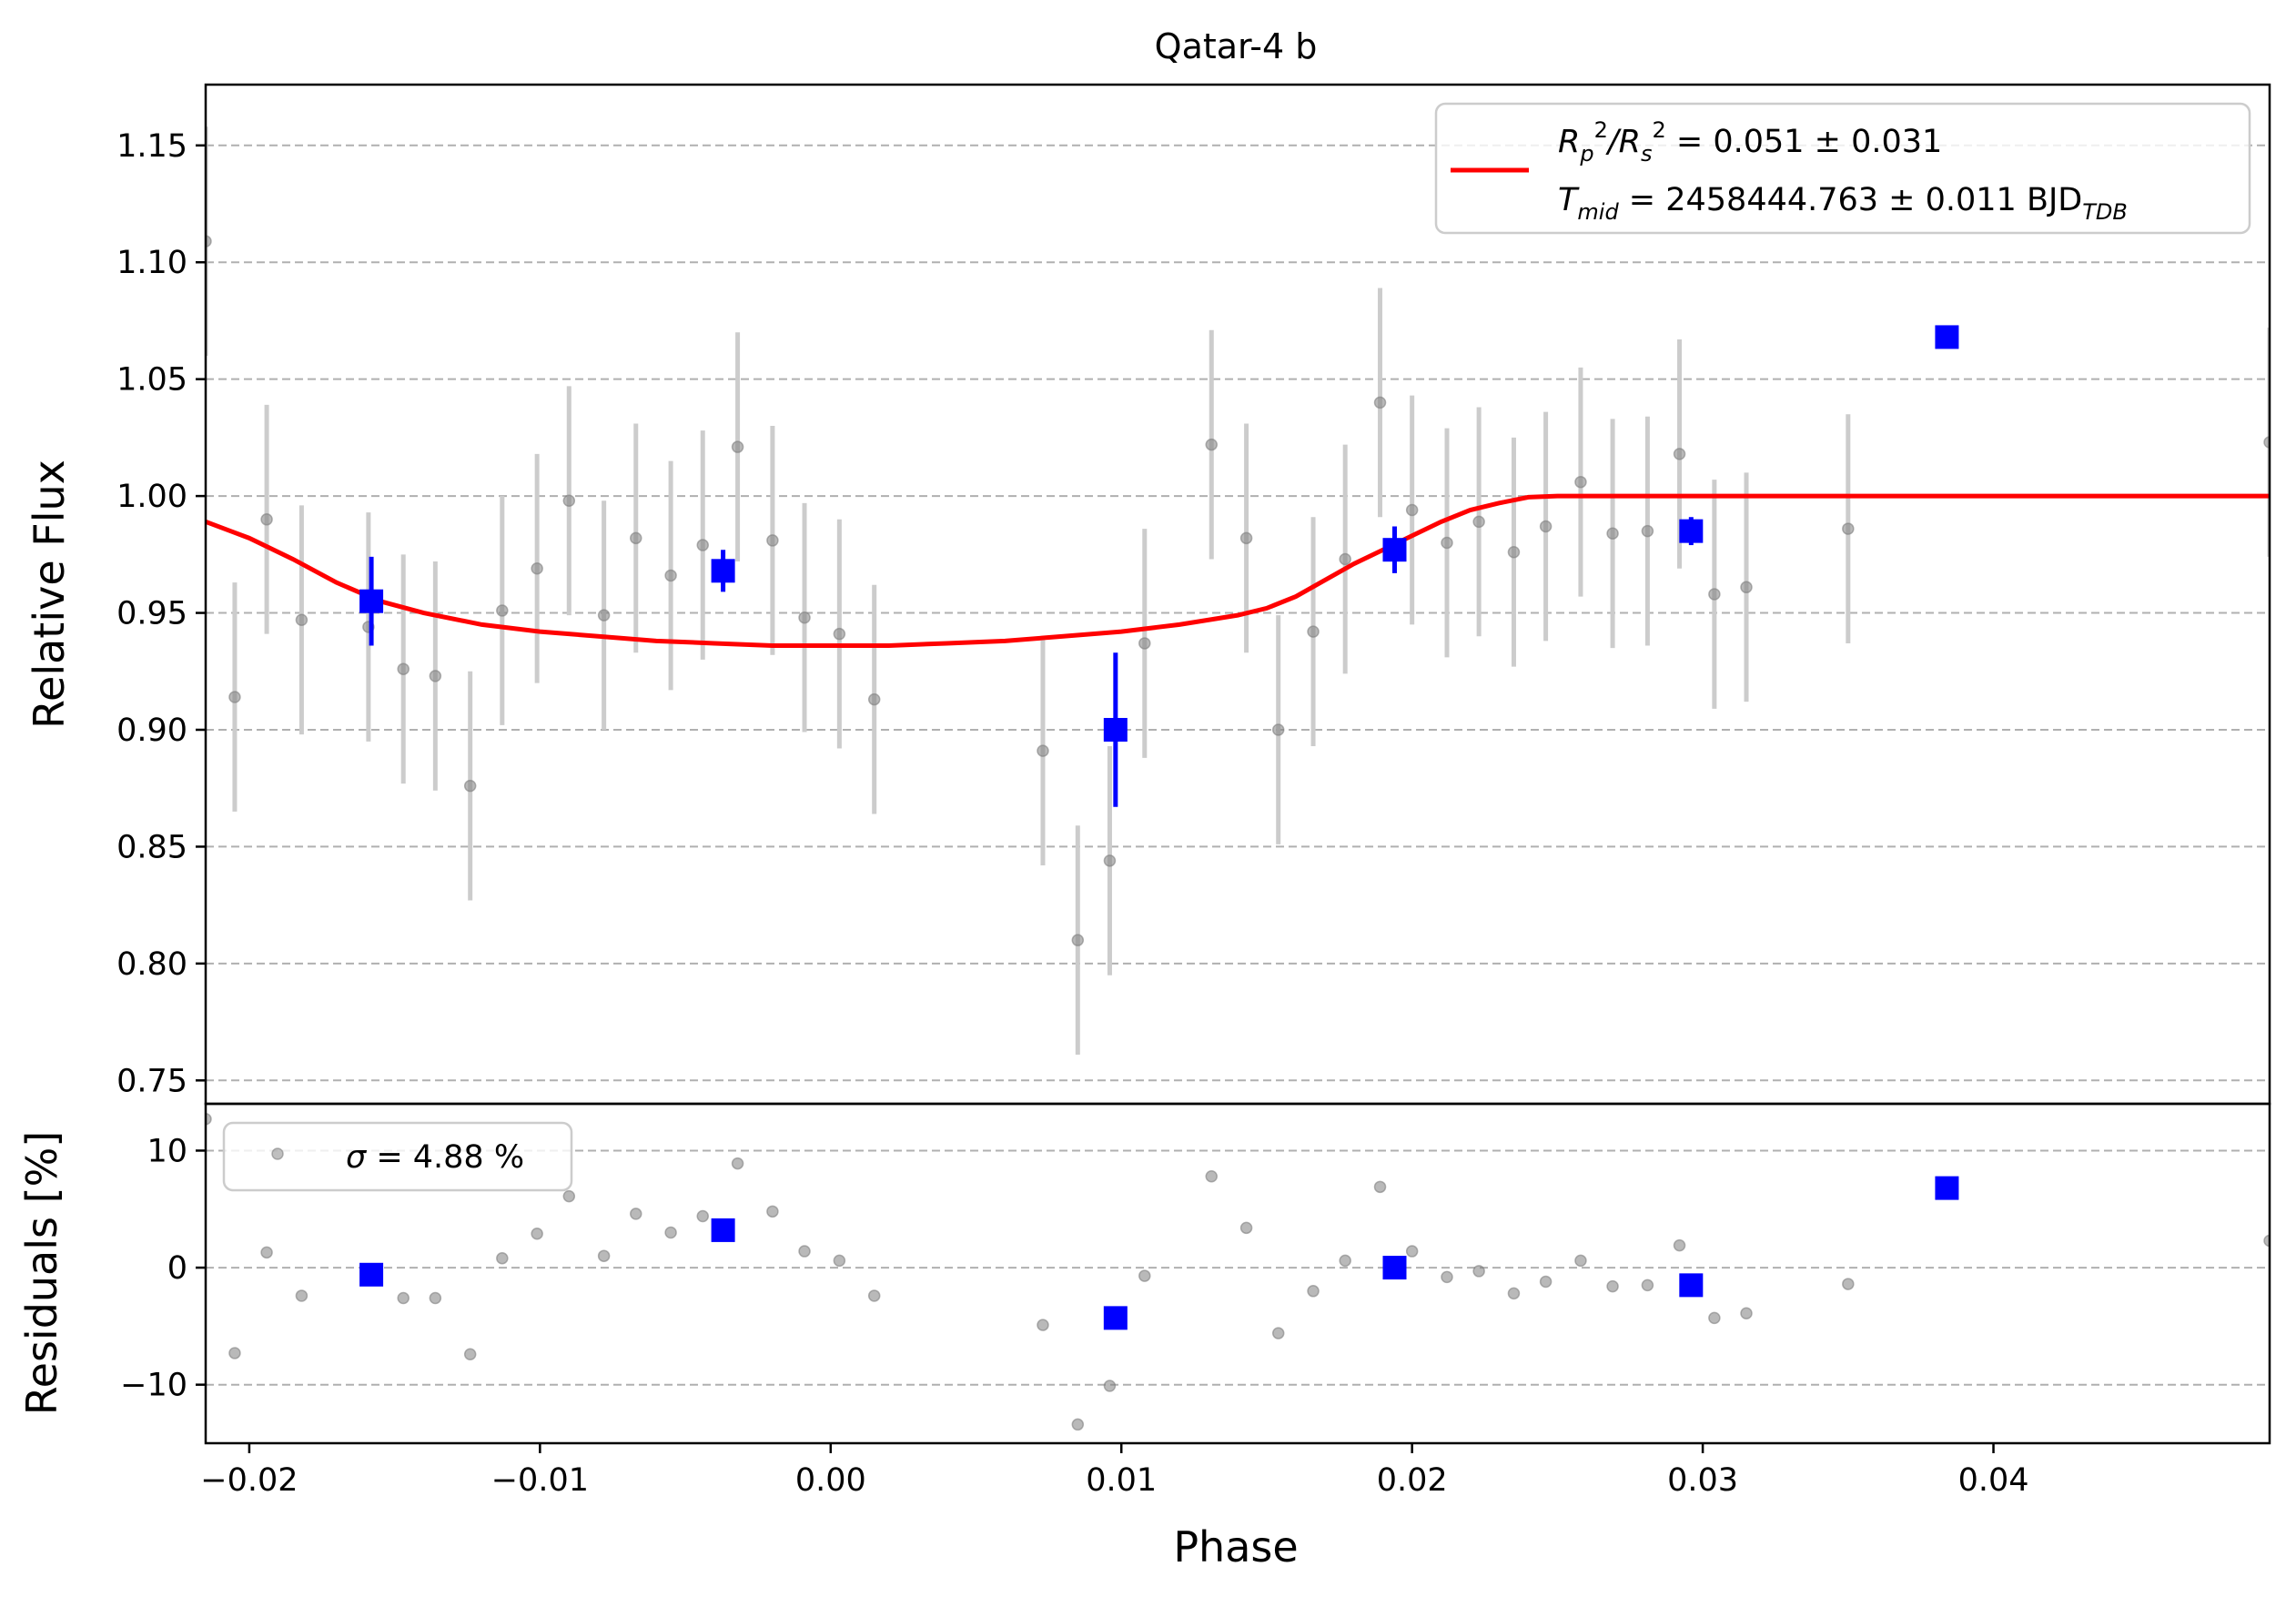  Describe the element at coordinates (540, 1481) in the screenshot. I see `x-tick-label: −0.01` at that location.